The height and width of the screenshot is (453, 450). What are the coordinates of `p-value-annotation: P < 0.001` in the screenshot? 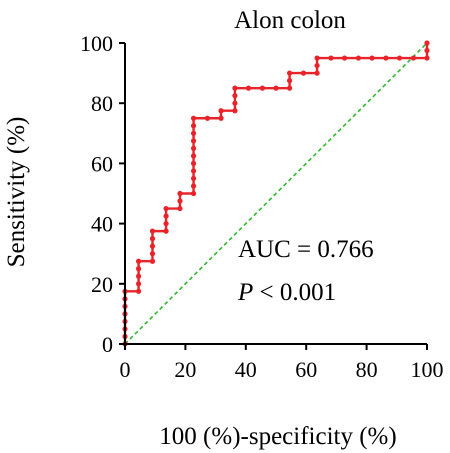 It's located at (286, 292).